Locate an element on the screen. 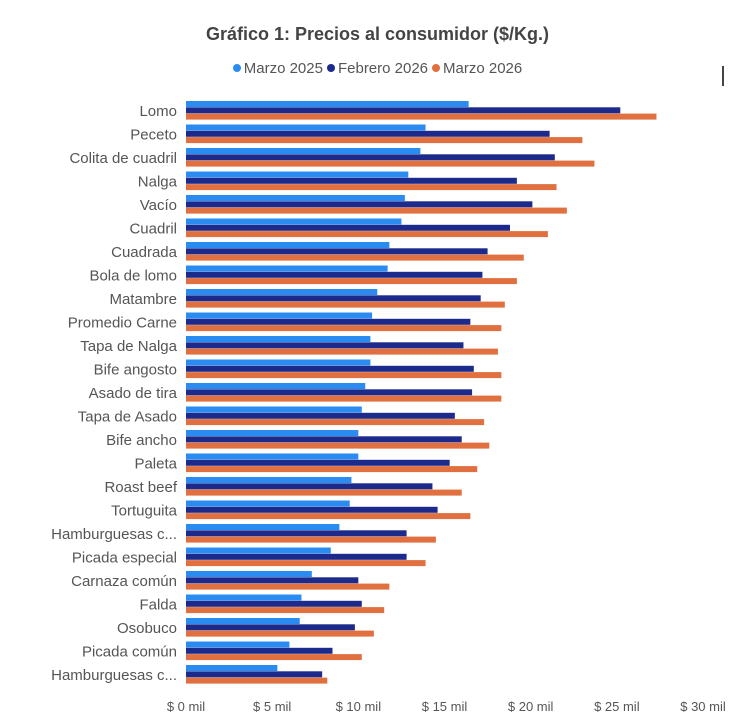  legend-label: Febrero 2026 is located at coordinates (383, 68).